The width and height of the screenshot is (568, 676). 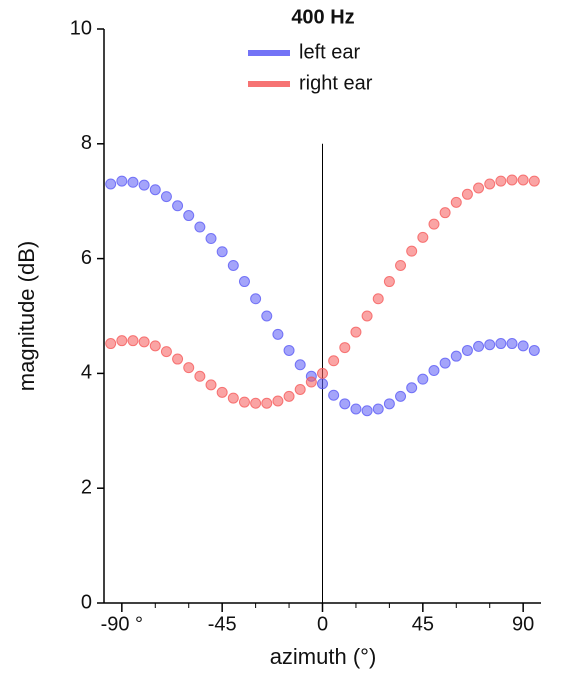 I want to click on legend-label: right ear, so click(x=336, y=83).